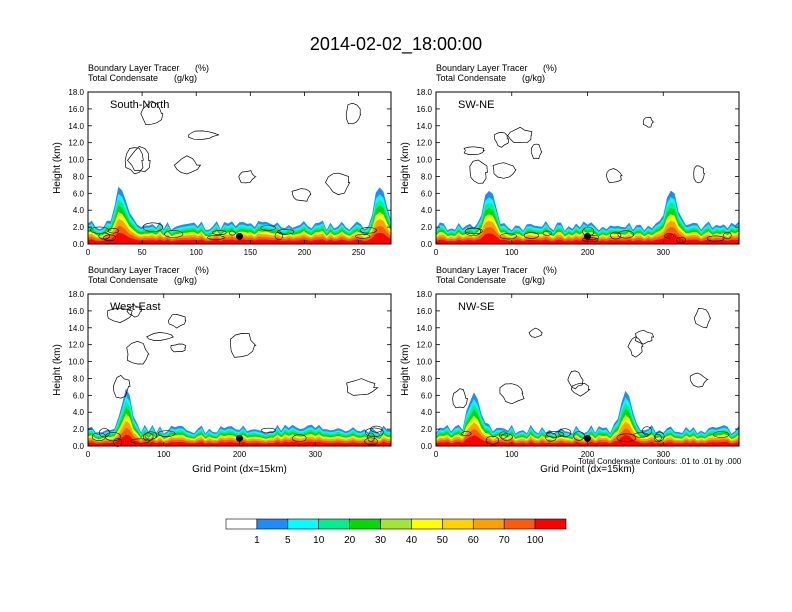 The image size is (792, 612). I want to click on condensate-contours, so click(233, 171).